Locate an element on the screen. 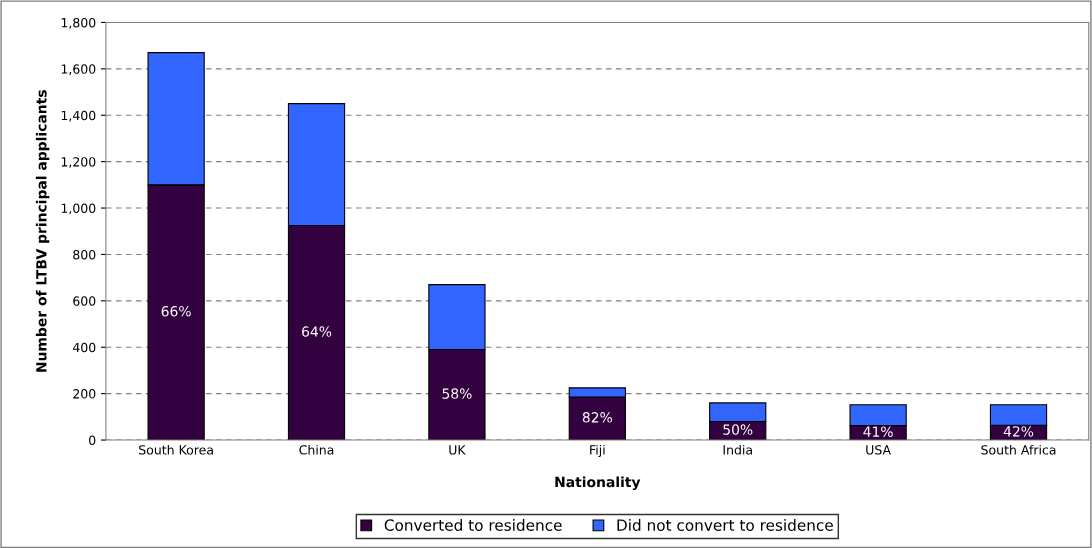  y-tick-label: 200 is located at coordinates (84, 394).